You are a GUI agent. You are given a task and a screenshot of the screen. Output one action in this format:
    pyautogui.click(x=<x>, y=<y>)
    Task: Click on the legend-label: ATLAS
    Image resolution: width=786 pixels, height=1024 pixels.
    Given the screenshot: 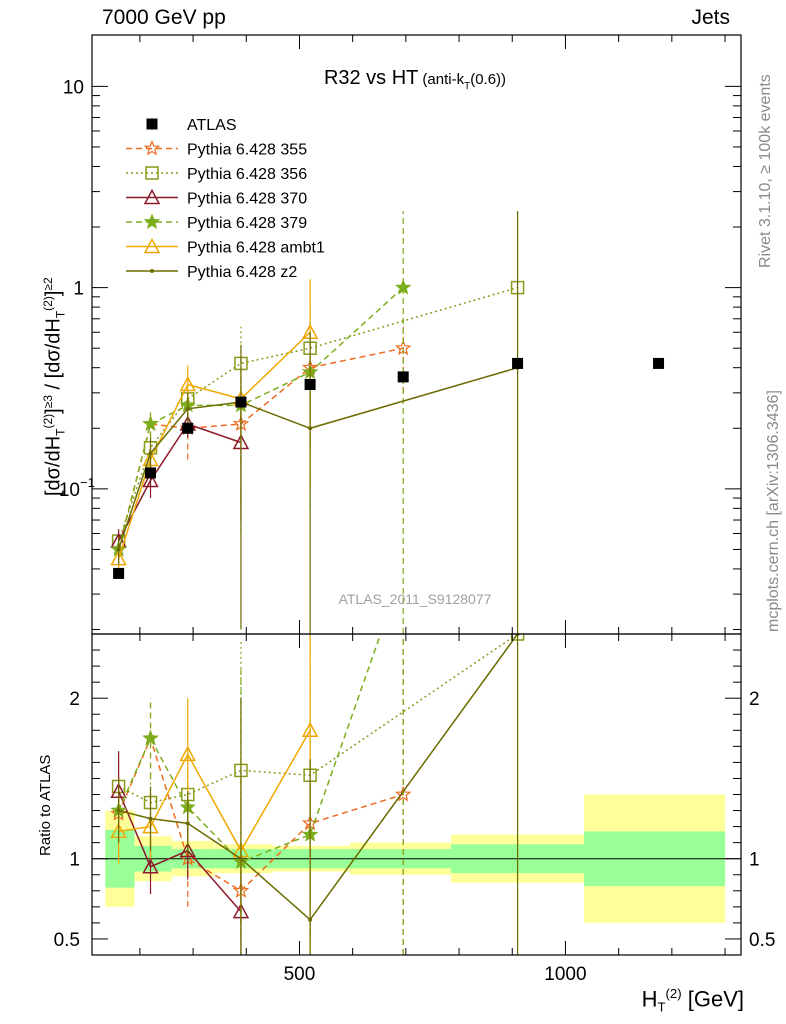 What is the action you would take?
    pyautogui.click(x=212, y=125)
    